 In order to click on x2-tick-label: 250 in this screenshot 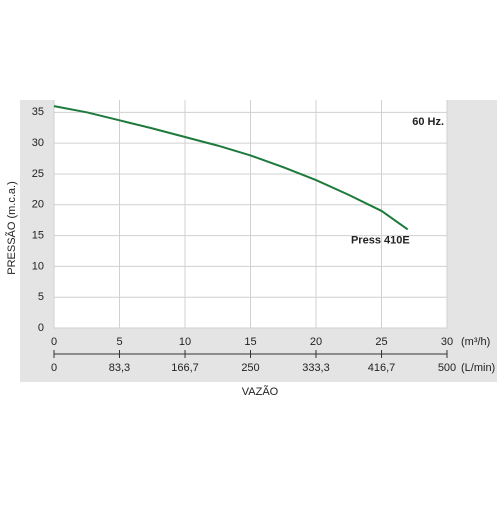, I will do `click(250, 368)`.